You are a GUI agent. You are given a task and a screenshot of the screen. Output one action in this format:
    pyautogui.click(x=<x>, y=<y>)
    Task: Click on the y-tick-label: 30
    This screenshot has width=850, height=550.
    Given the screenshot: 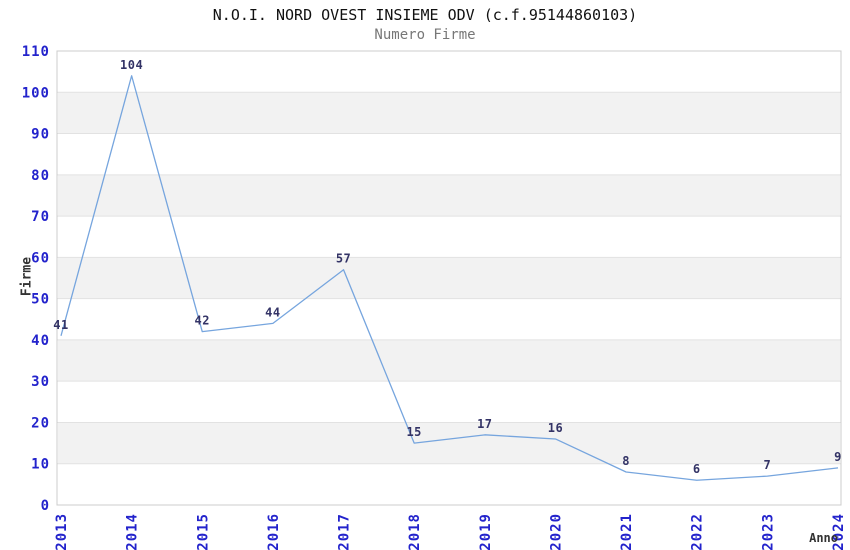 What is the action you would take?
    pyautogui.click(x=40, y=382)
    